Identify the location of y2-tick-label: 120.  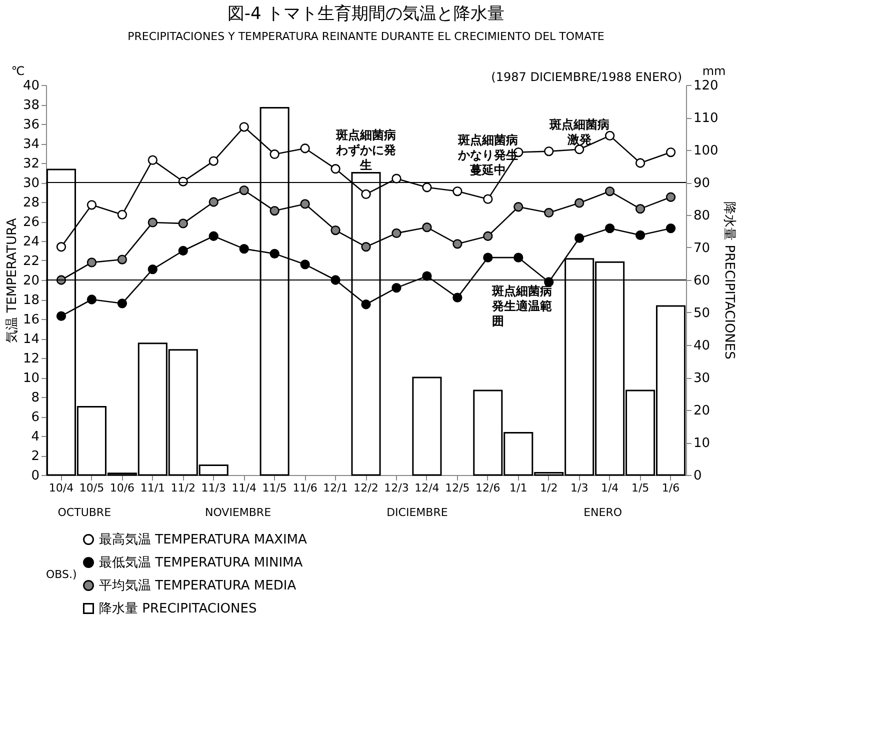
(706, 86).